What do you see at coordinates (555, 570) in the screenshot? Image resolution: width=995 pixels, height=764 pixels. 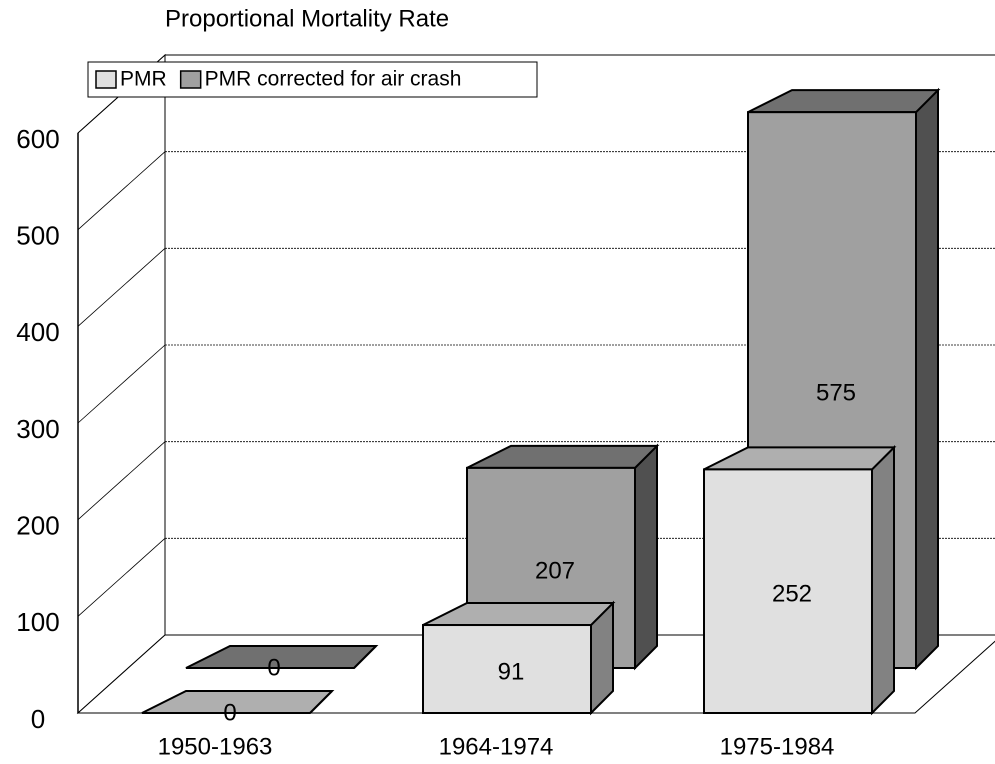 I see `data-label: 207` at bounding box center [555, 570].